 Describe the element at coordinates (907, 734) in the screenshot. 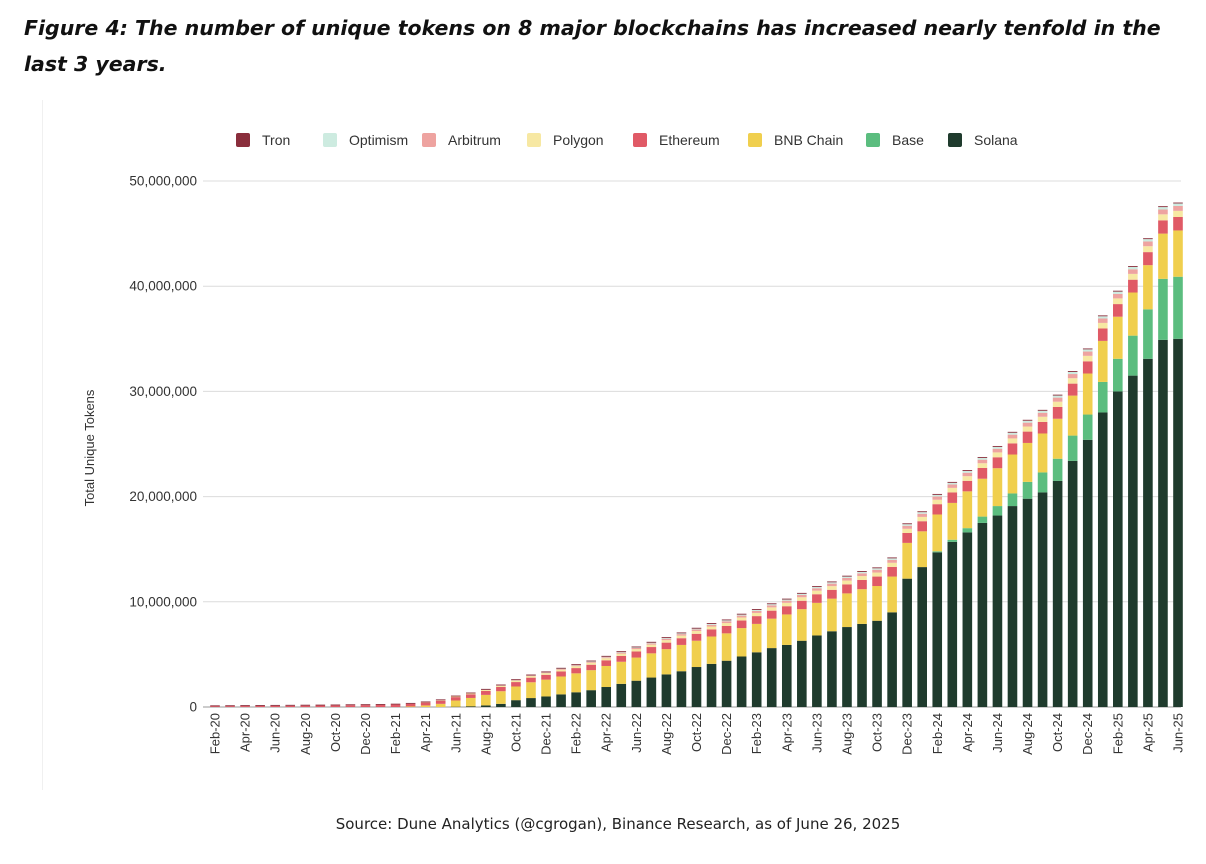

I see `x-tick-label: Dec-23` at that location.